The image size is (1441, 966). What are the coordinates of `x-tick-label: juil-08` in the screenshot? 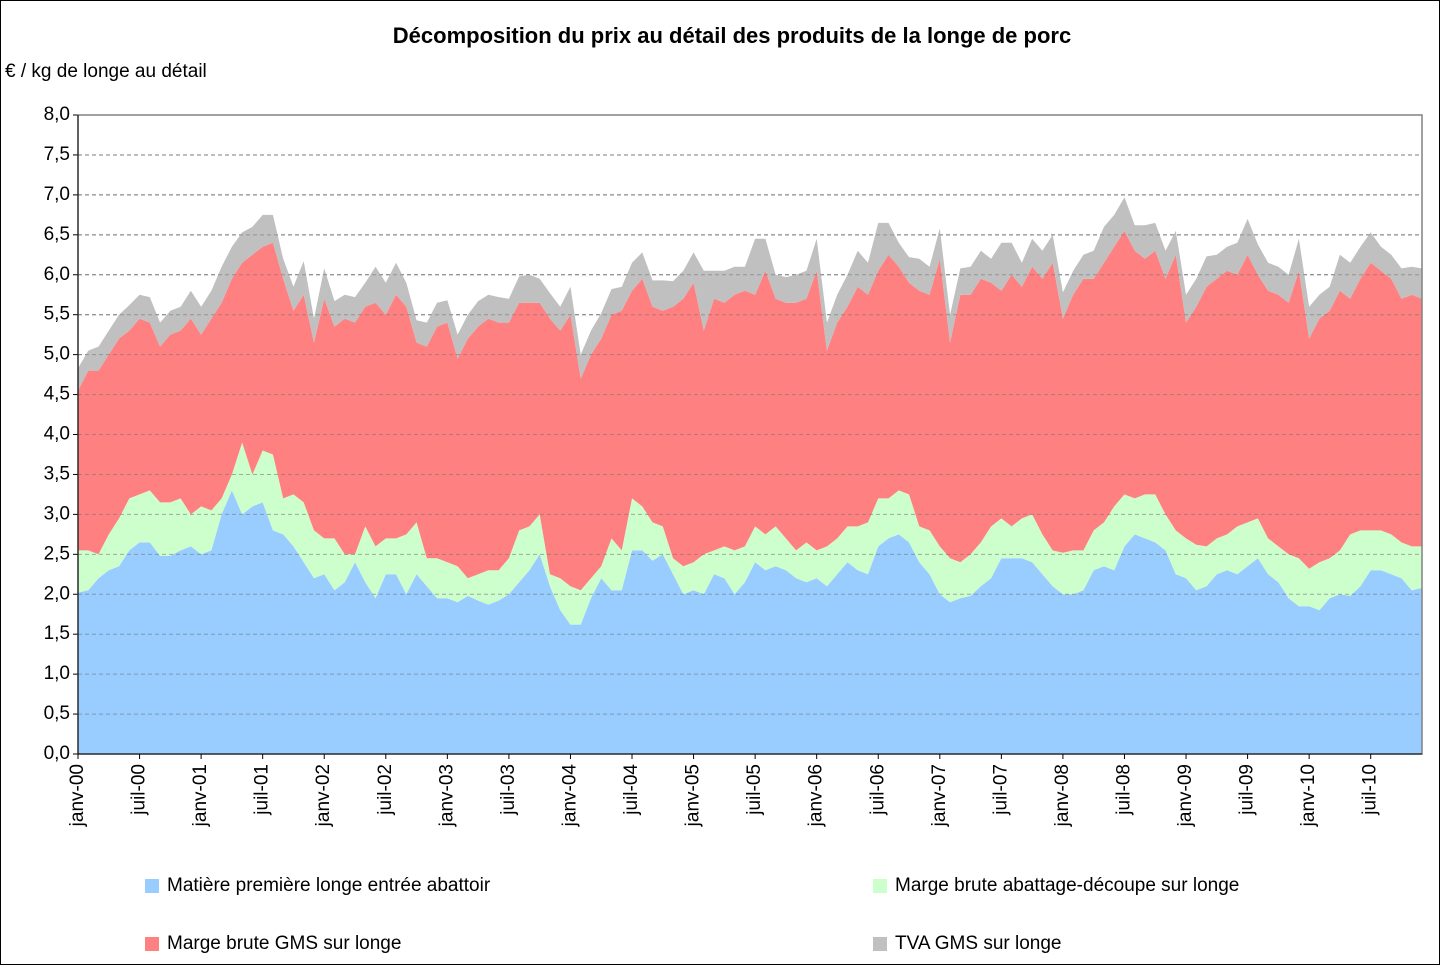 It's located at (1123, 790).